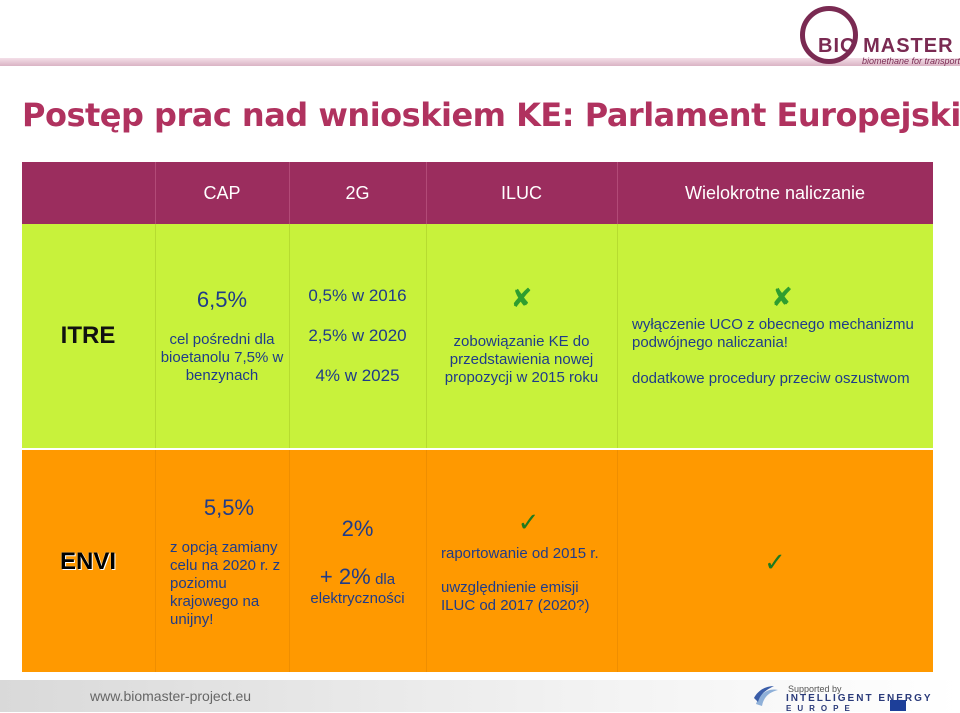 Image resolution: width=960 pixels, height=713 pixels. I want to click on itre-label-cell: ITRE, so click(88, 336).